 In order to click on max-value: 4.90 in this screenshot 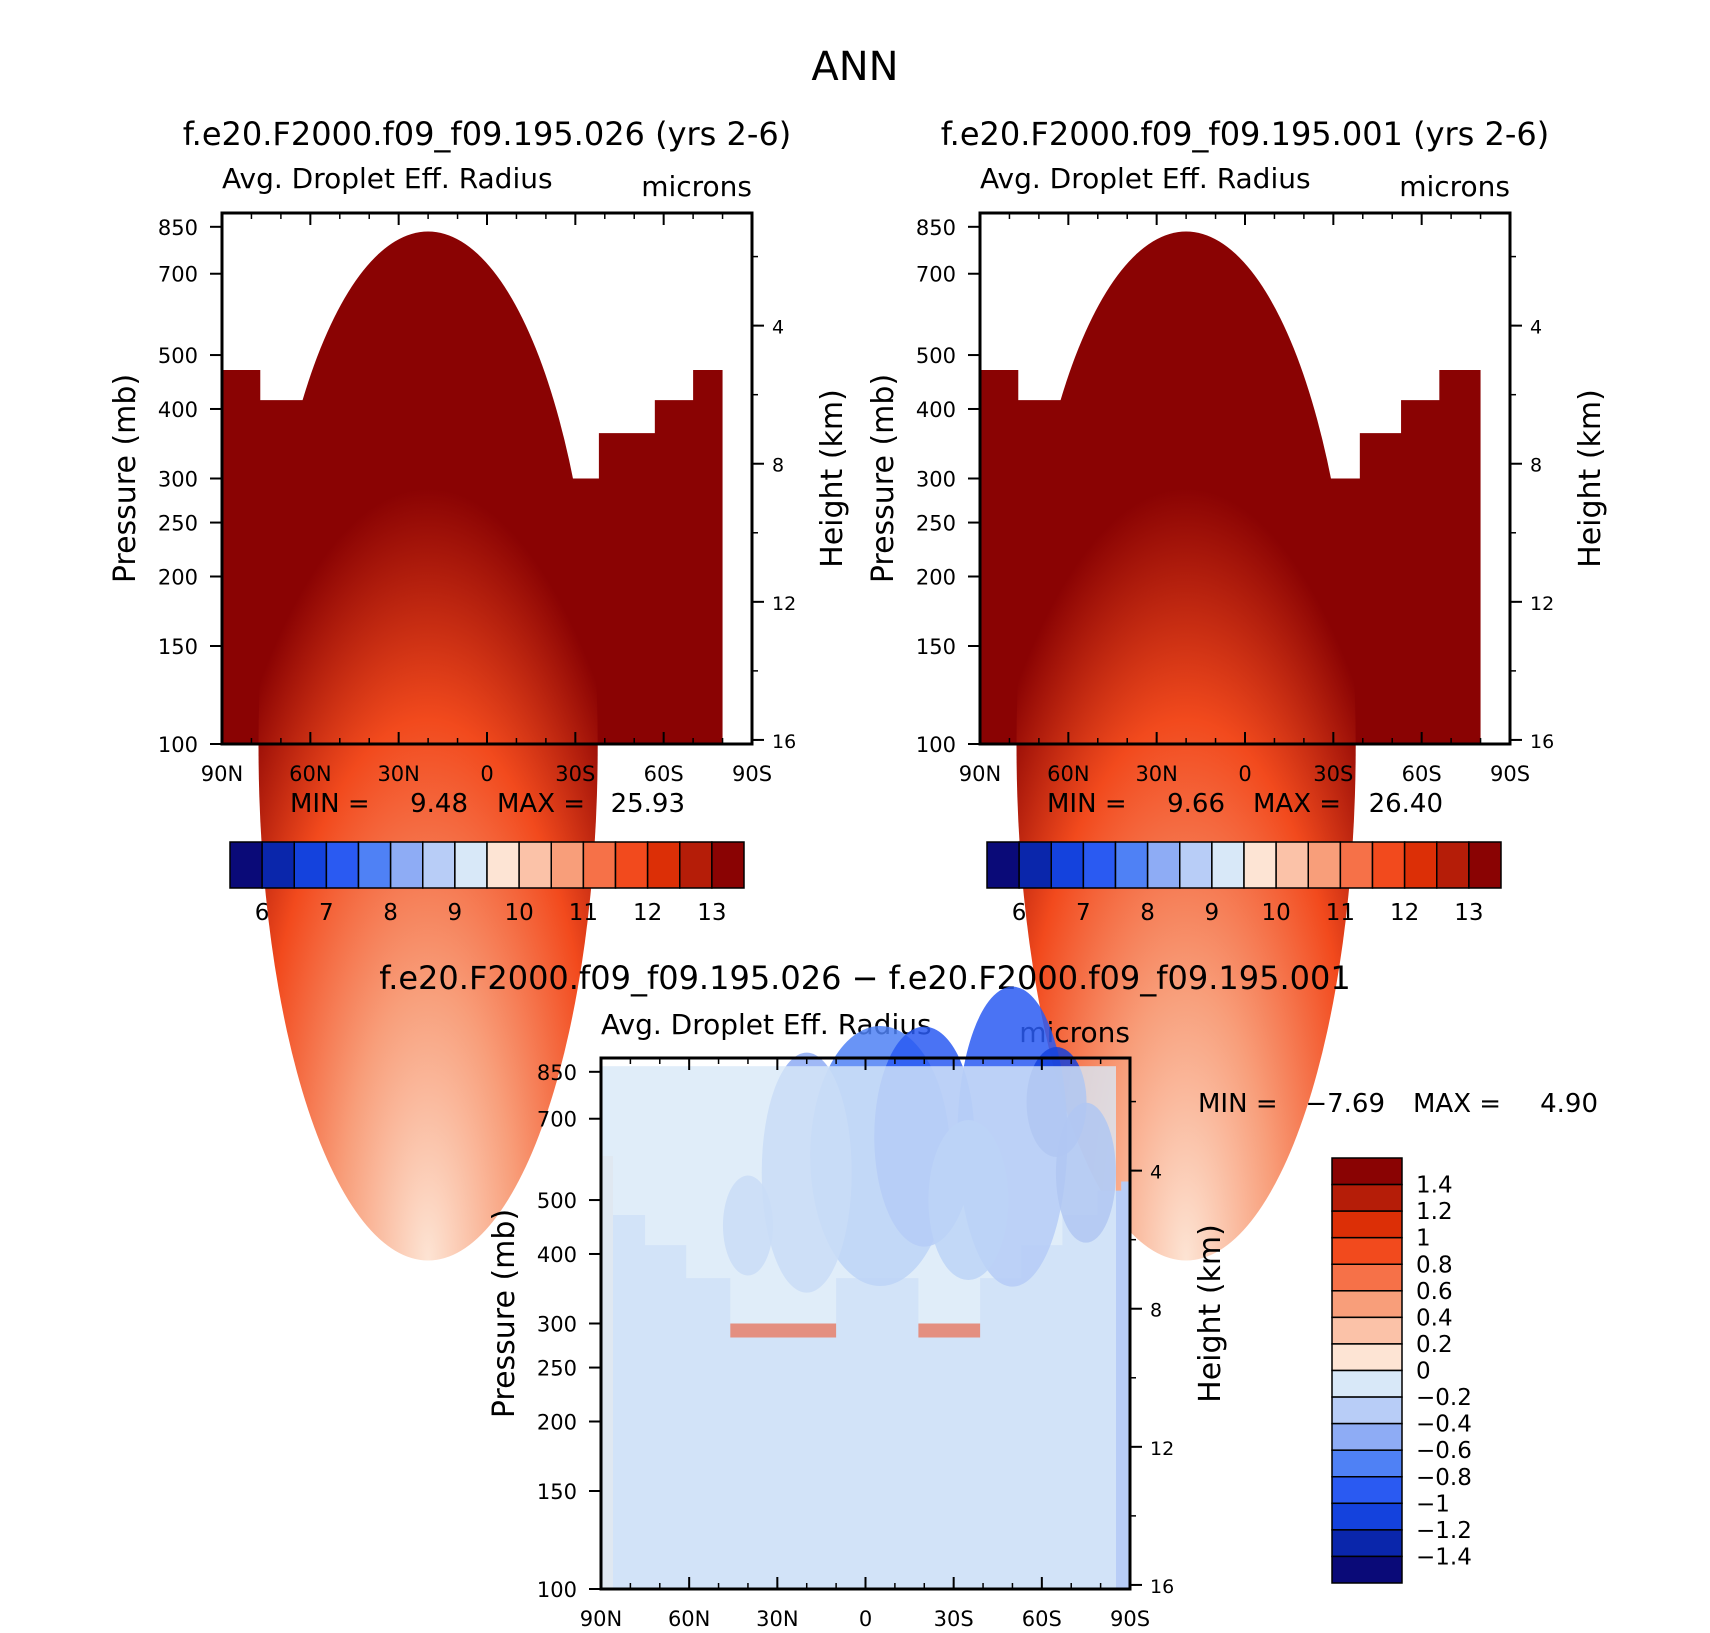, I will do `click(1569, 1104)`.